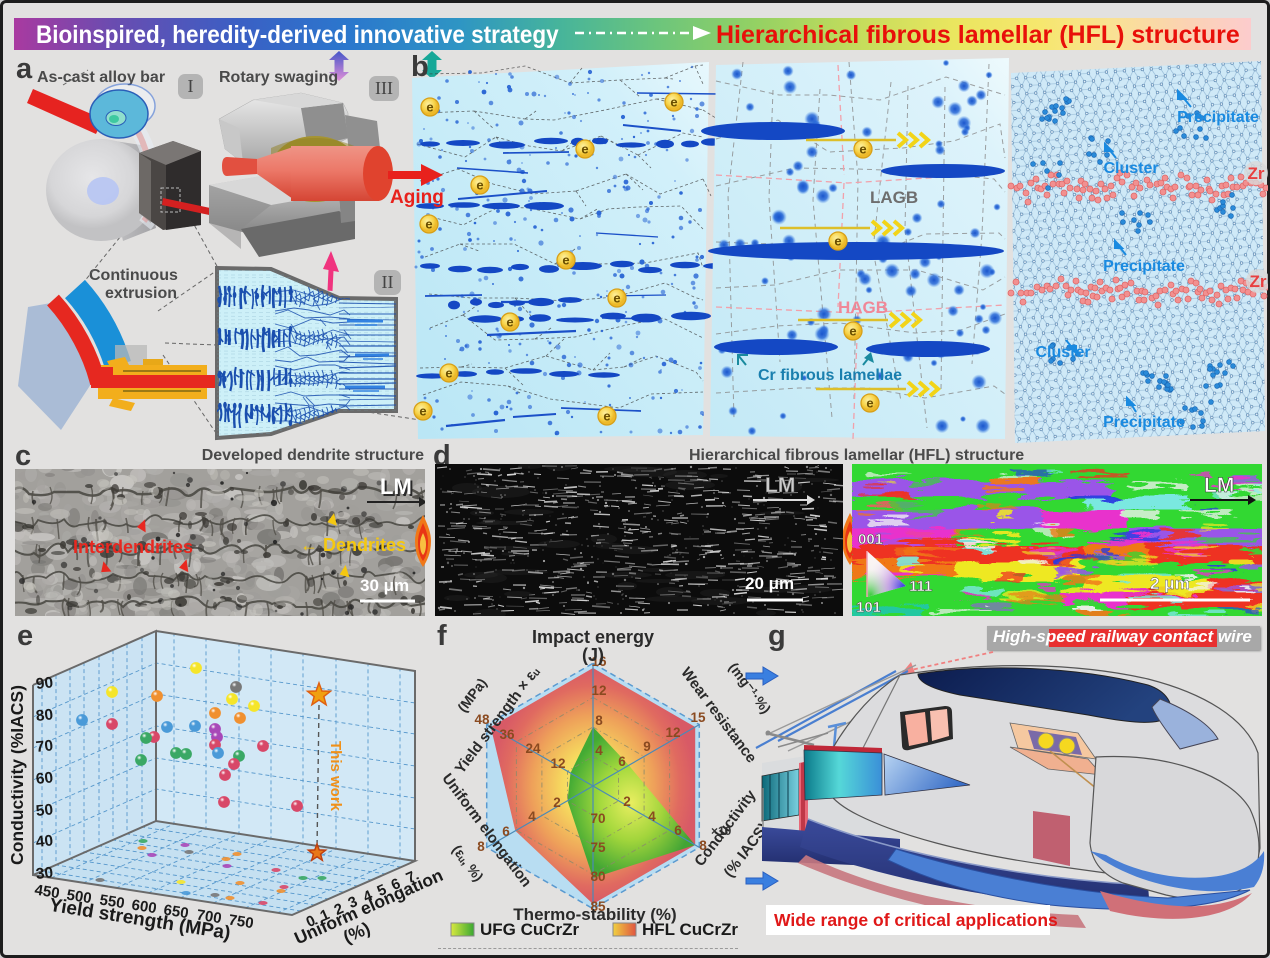 The width and height of the screenshot is (1270, 958). What do you see at coordinates (482, 719) in the screenshot?
I see `svg-text: 48` at bounding box center [482, 719].